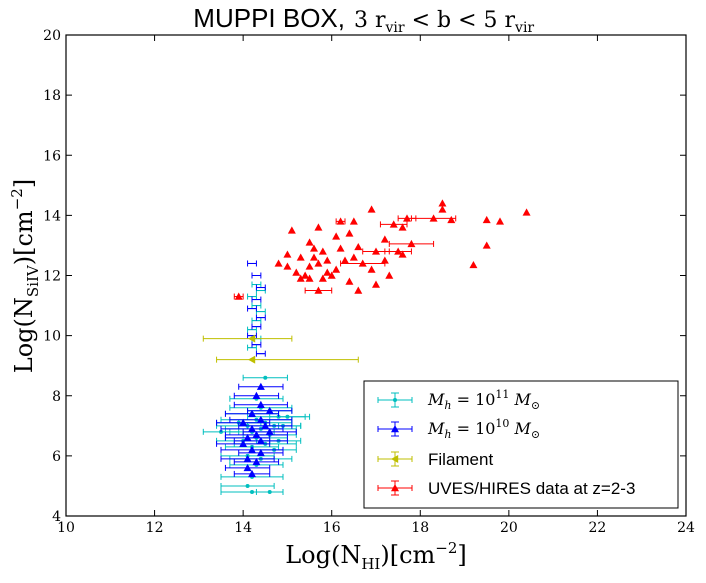  What do you see at coordinates (436, 399) in the screenshot?
I see `legend-mh11-m: M` at bounding box center [436, 399].